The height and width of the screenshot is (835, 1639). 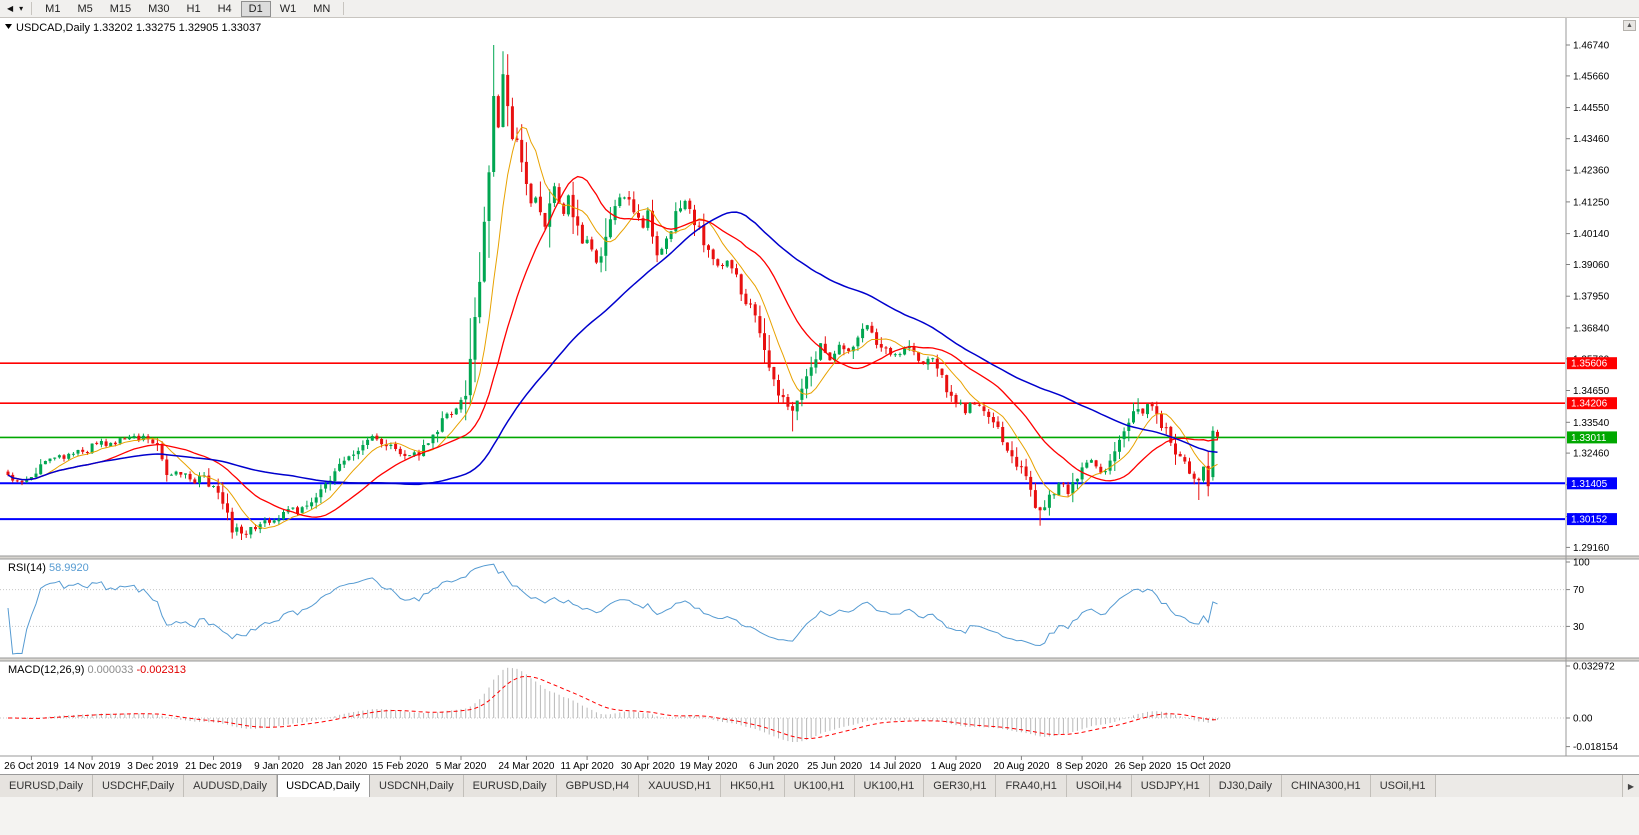 What do you see at coordinates (895, 766) in the screenshot?
I see `svg-text: 14 Jul 2020` at bounding box center [895, 766].